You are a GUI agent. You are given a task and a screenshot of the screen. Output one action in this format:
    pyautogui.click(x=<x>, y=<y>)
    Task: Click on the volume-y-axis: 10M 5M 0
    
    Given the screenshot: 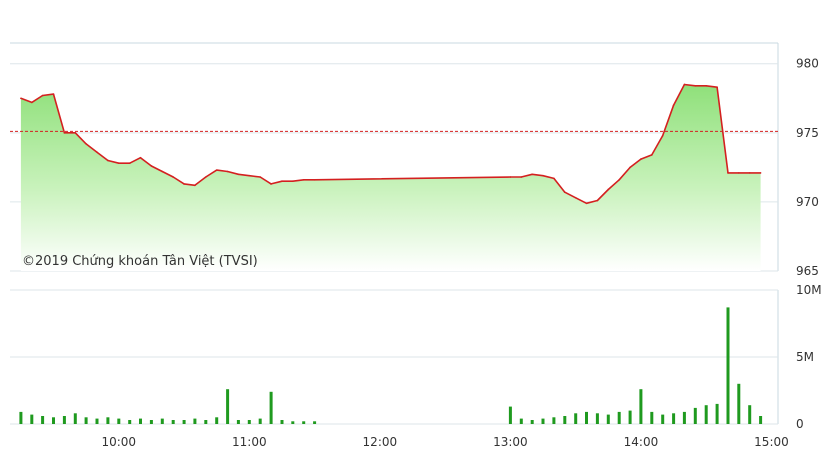 What is the action you would take?
    pyautogui.click(x=809, y=357)
    